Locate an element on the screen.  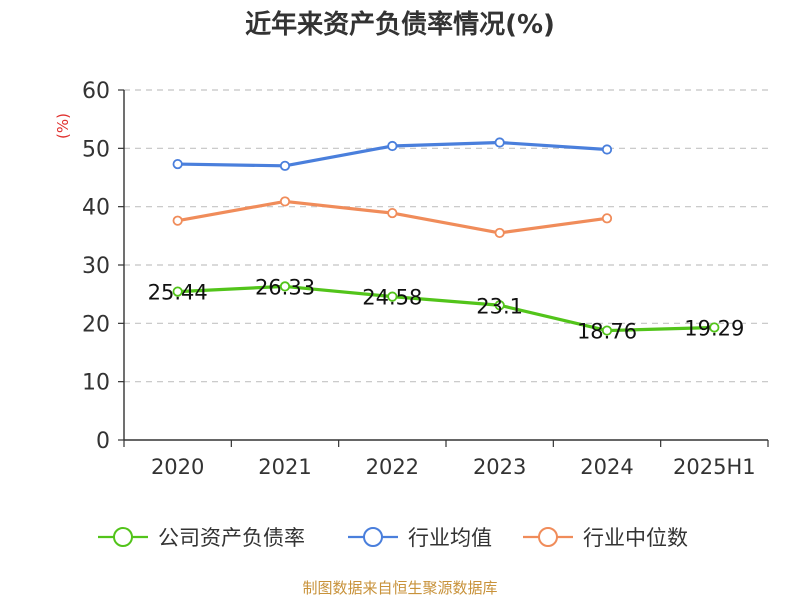
data-label: 18.76 is located at coordinates (607, 332).